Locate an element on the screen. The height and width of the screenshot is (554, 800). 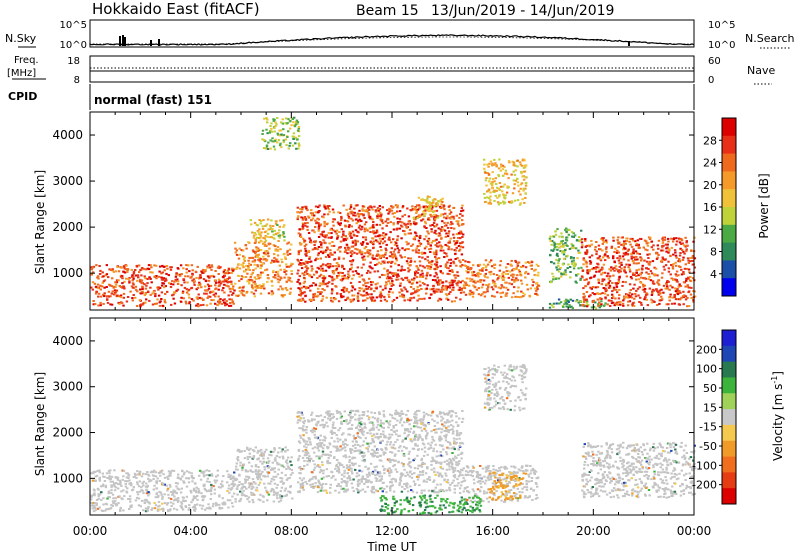
nsearch-line is located at coordinates (391, 40).